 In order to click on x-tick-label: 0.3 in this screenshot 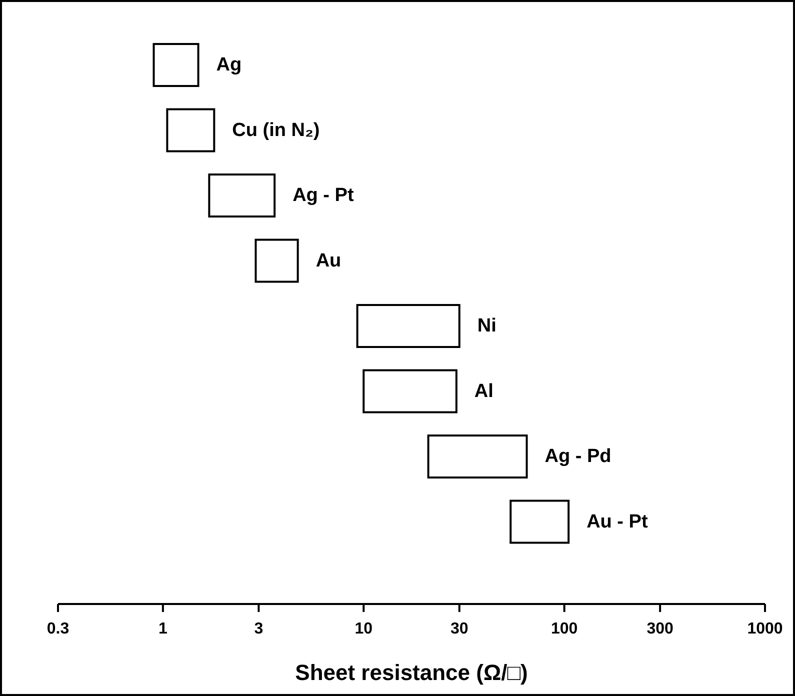, I will do `click(58, 629)`.